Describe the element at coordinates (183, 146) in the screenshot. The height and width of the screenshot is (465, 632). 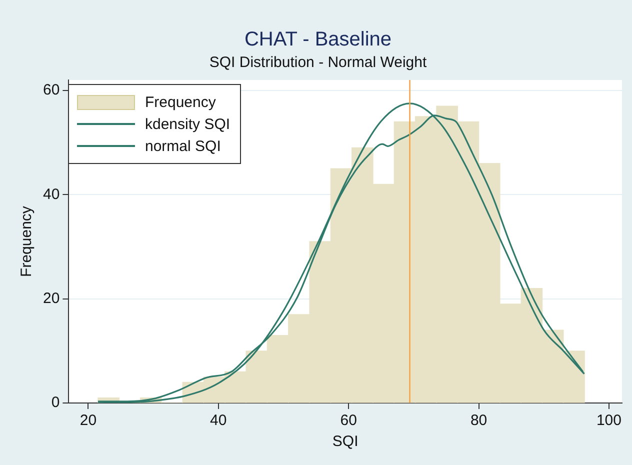
I see `legend-label: normal SQI` at that location.